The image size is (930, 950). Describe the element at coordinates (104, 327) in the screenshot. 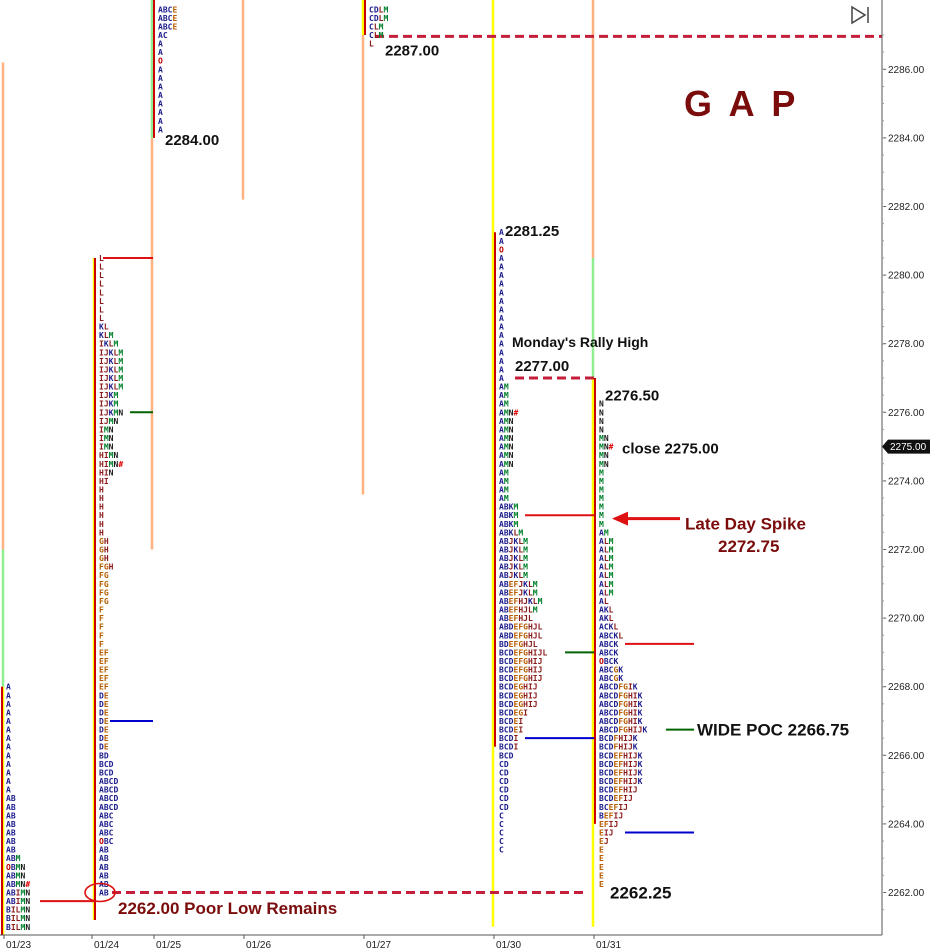

I see `tpo-row: KL` at that location.